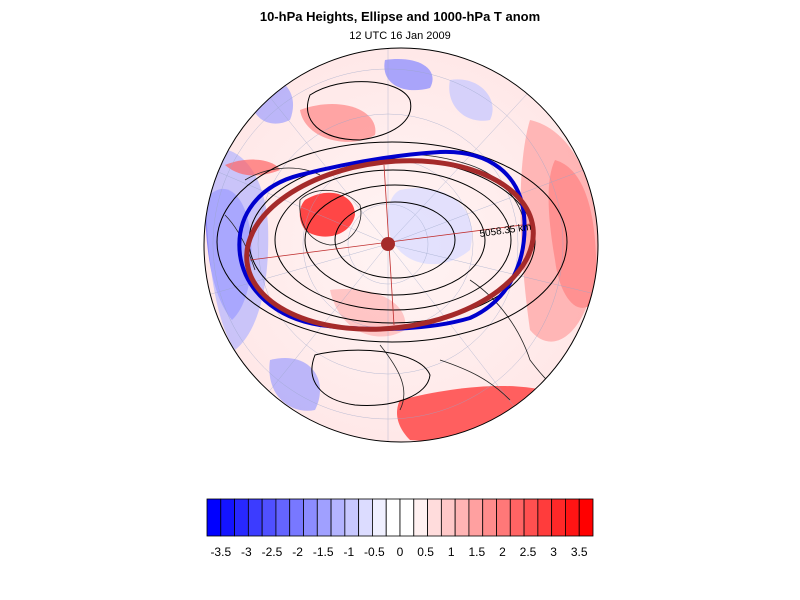 This screenshot has width=800, height=600. What do you see at coordinates (400, 36) in the screenshot?
I see `map-subtitle: 12 UTC 16 Jan 2009` at bounding box center [400, 36].